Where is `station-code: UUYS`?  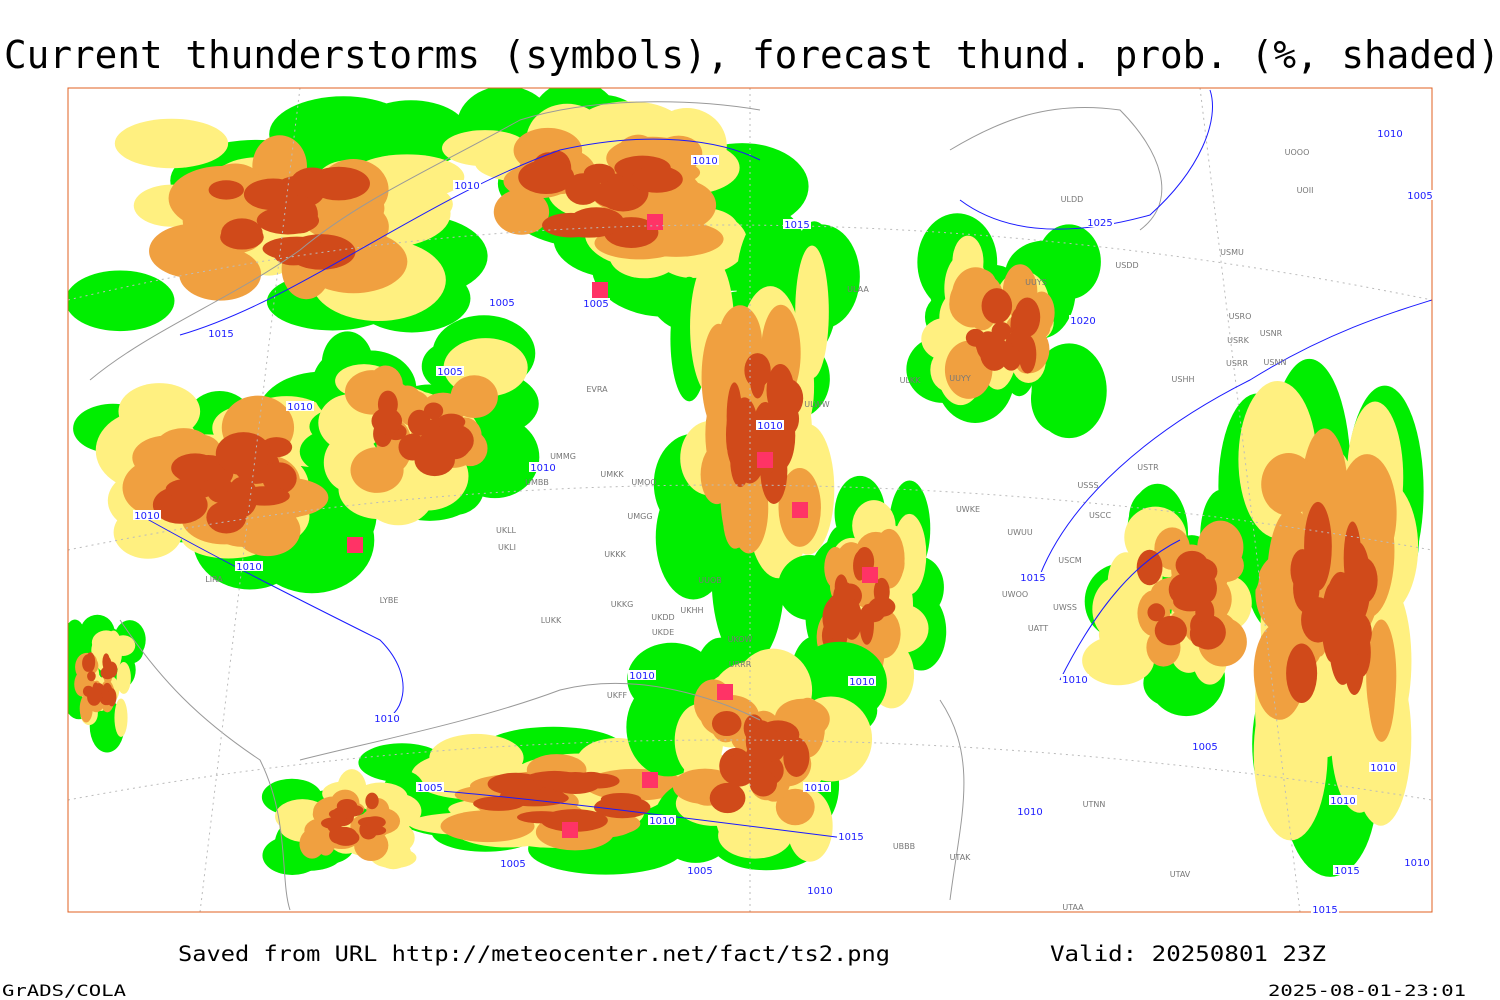 station-code: UUYS is located at coordinates (1036, 282).